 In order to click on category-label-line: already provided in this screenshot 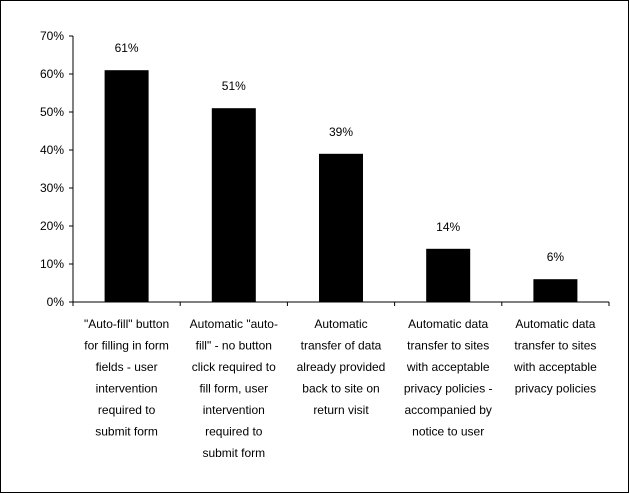, I will do `click(341, 367)`.